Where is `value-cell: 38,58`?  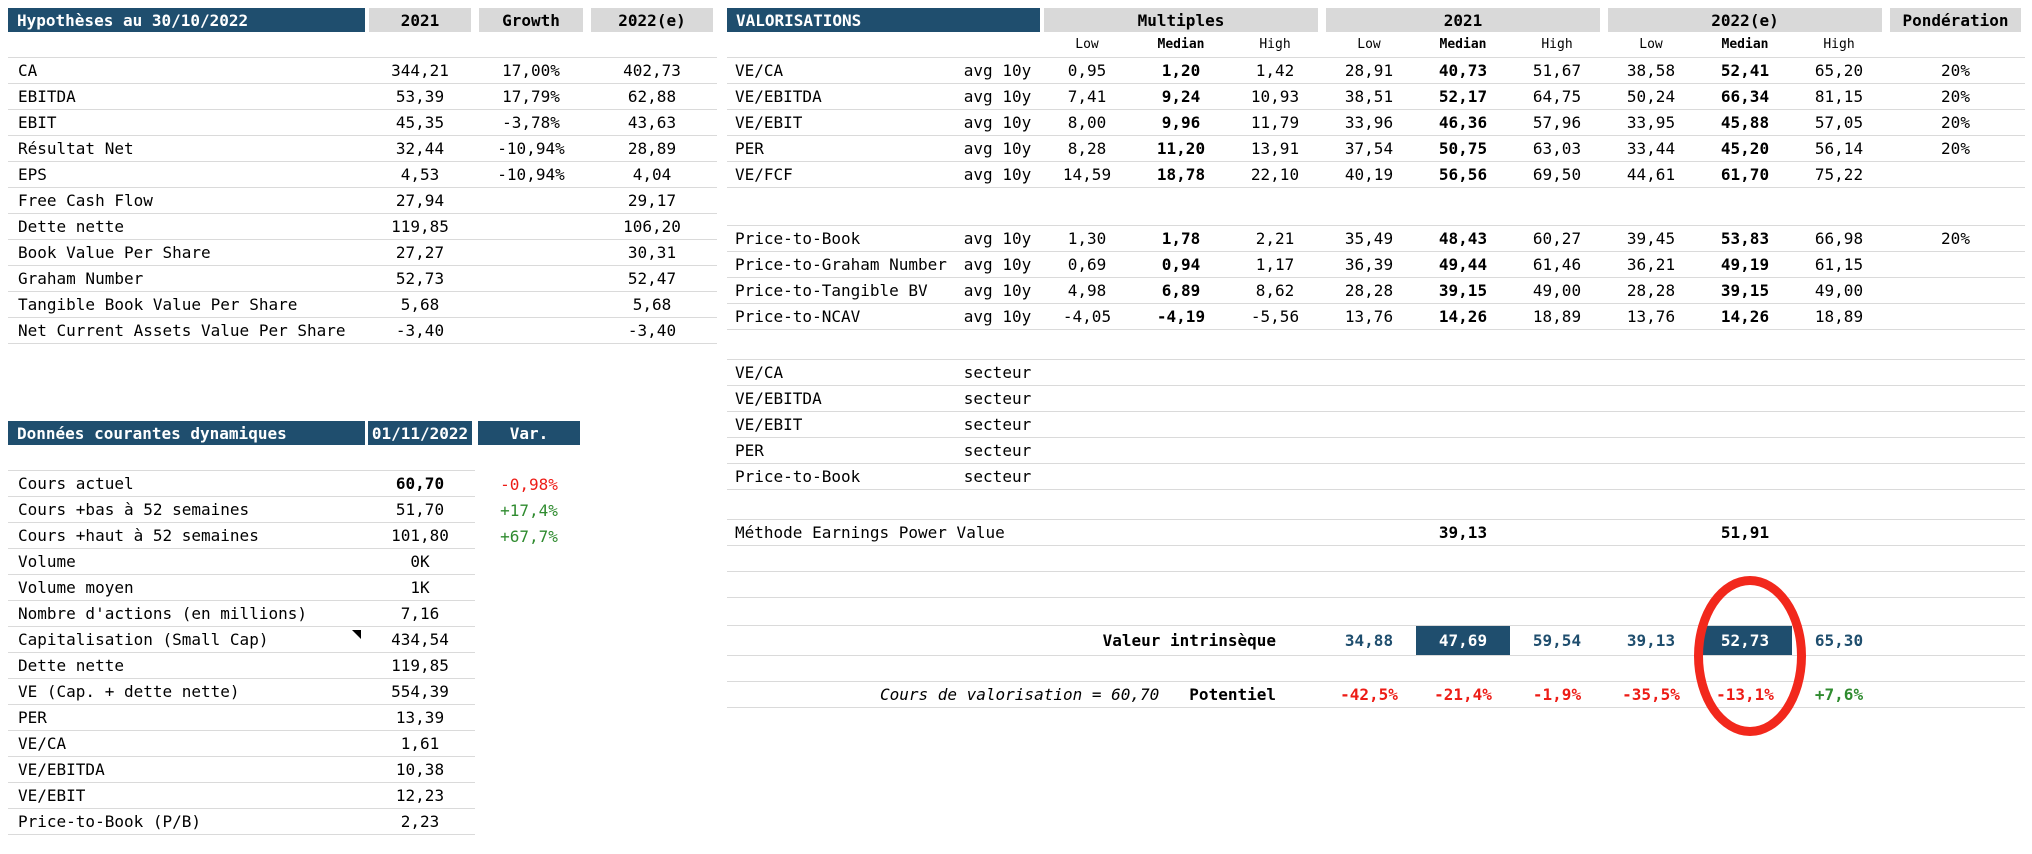
value-cell: 38,58 is located at coordinates (1651, 70).